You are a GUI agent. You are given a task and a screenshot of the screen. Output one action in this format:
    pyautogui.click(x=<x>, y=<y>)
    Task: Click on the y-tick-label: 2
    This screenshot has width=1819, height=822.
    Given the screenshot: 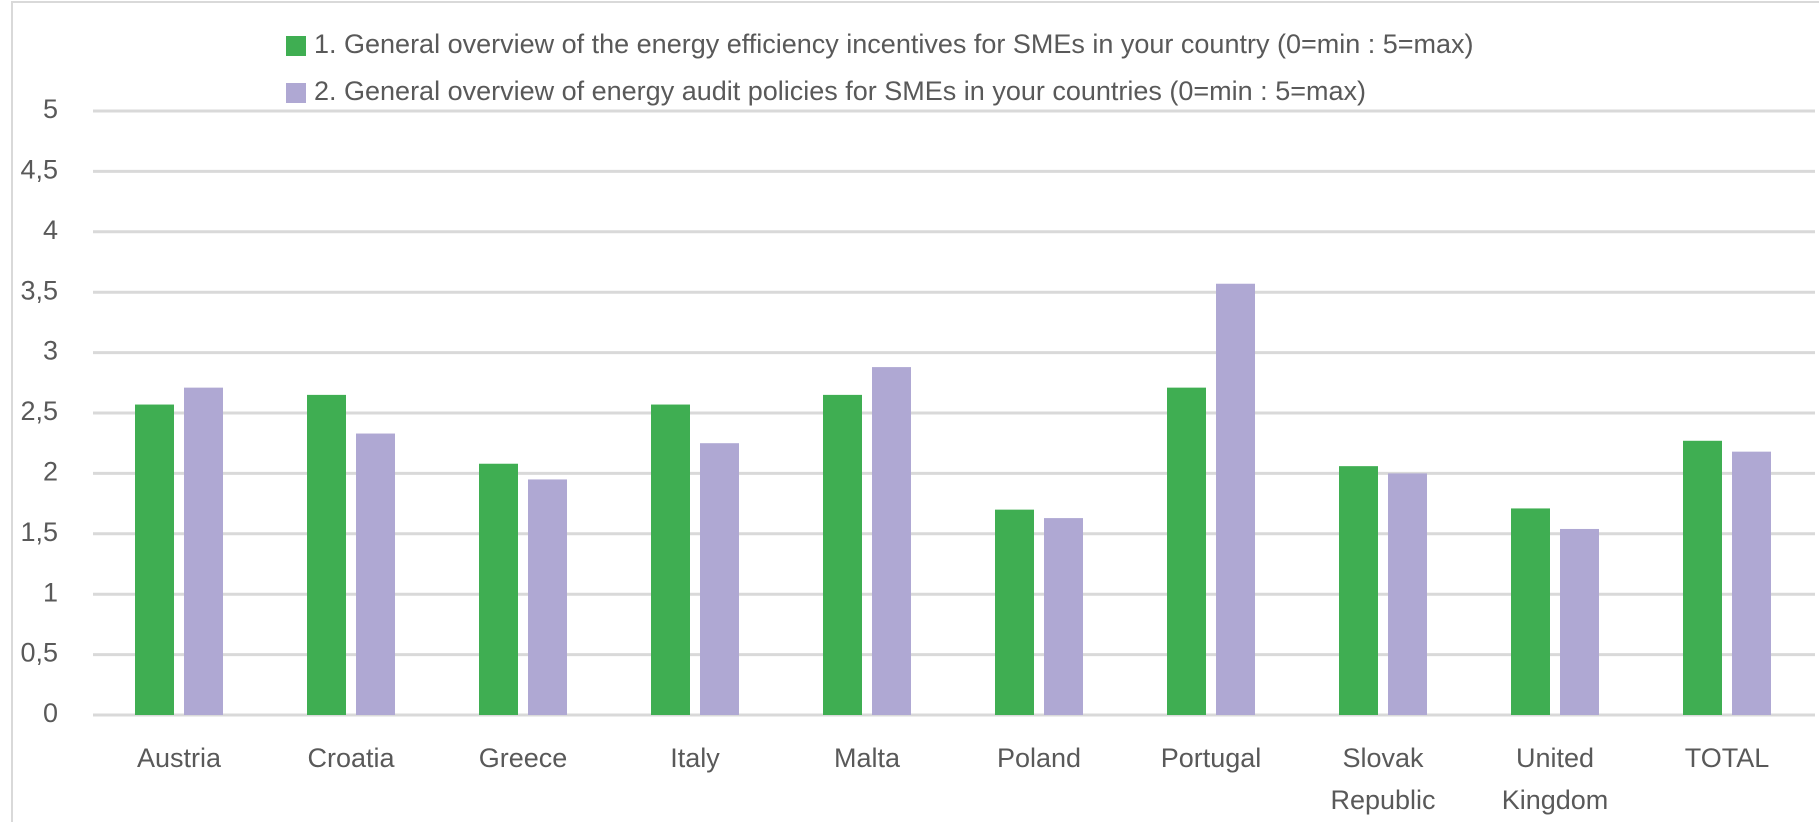 What is the action you would take?
    pyautogui.click(x=50, y=472)
    